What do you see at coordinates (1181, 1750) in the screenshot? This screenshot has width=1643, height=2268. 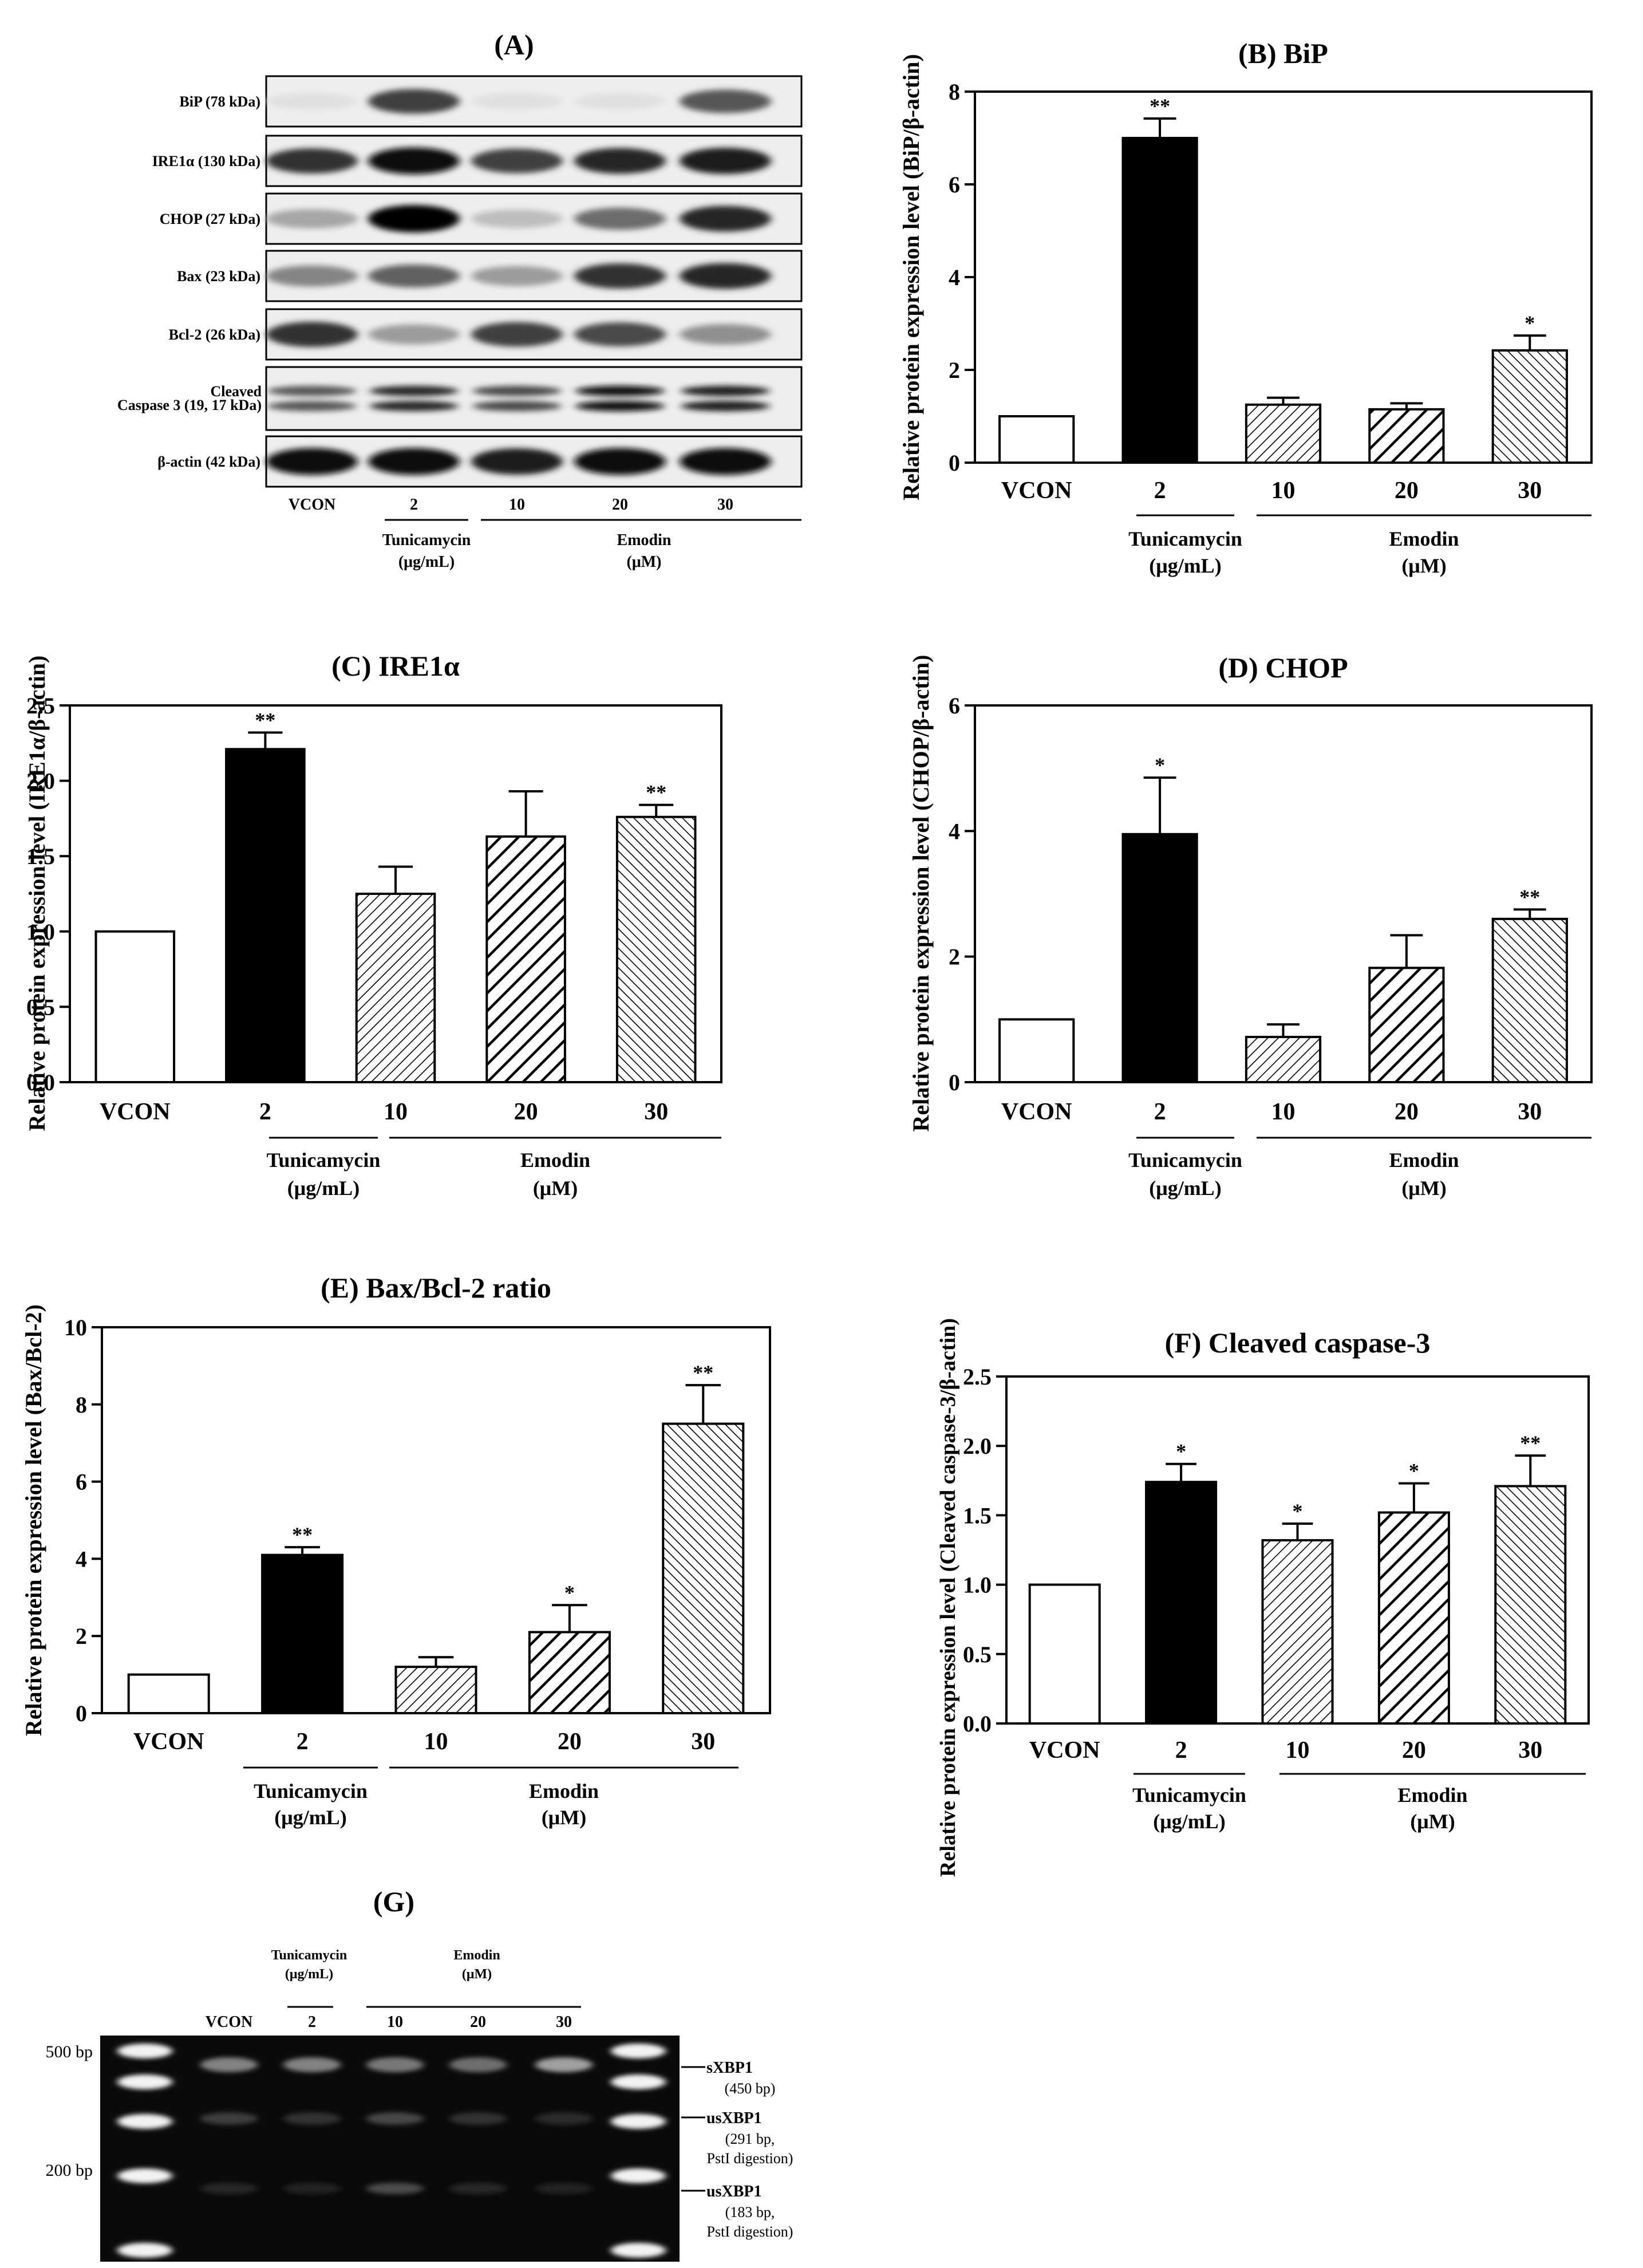 I see `x-tick-label: 2` at bounding box center [1181, 1750].